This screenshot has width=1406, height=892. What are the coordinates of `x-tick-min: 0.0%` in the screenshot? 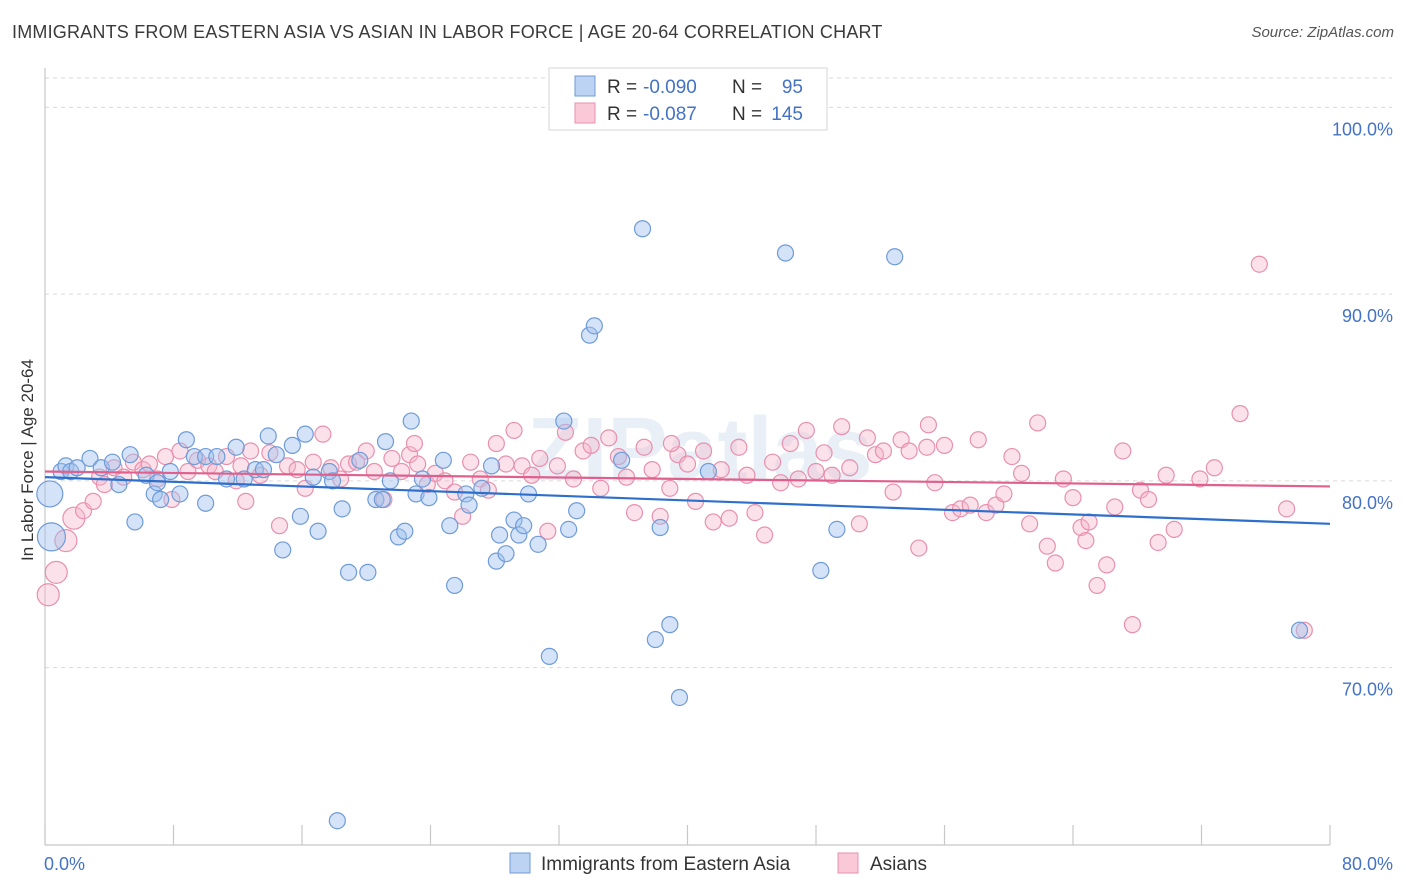 It's located at (64, 864).